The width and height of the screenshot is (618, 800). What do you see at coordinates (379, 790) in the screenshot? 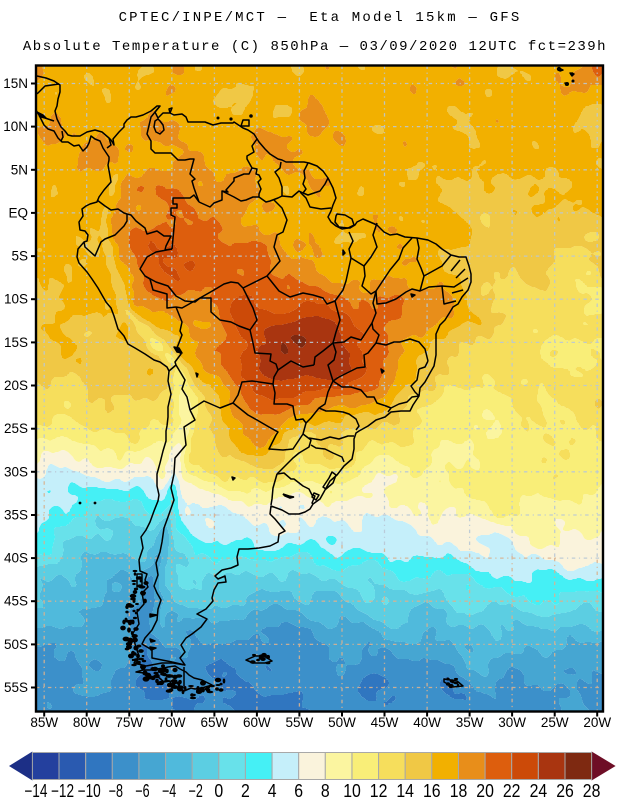
I see `svg-text: 12` at bounding box center [379, 790].